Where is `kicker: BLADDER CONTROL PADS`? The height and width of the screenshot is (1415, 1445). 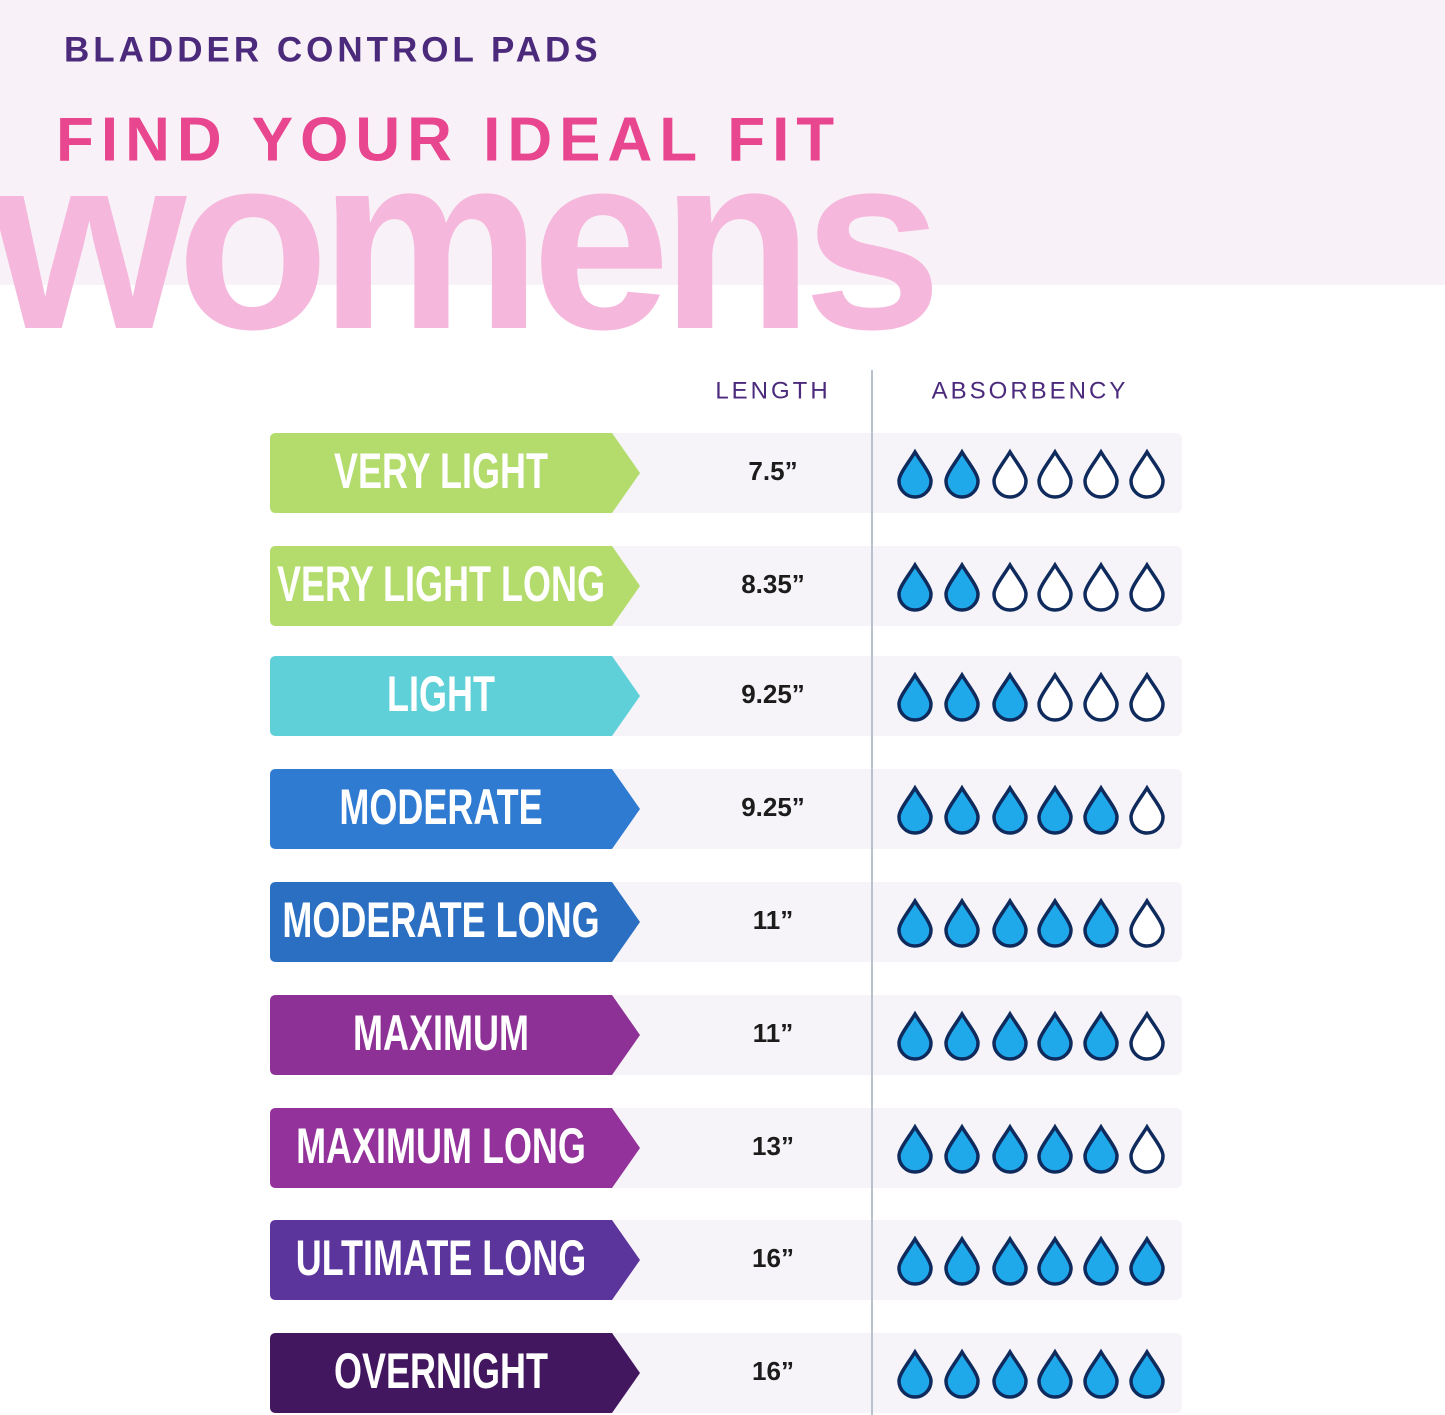
kicker: BLADDER CONTROL PADS is located at coordinates (333, 49).